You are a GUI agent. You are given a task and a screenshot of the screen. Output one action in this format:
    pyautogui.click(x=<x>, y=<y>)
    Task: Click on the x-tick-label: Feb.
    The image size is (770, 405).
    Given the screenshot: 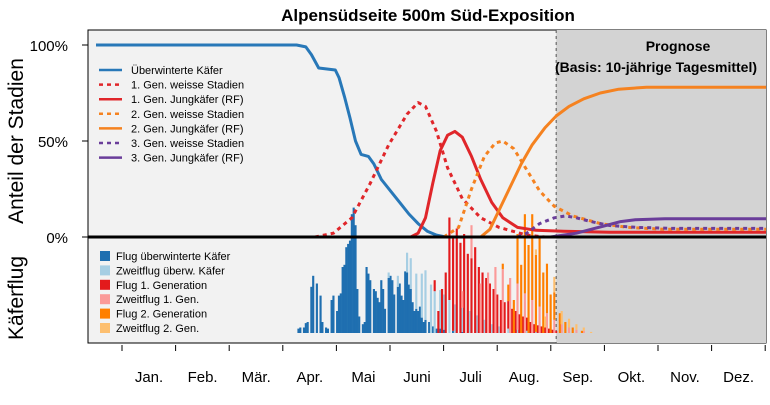 What is the action you would take?
    pyautogui.click(x=203, y=377)
    